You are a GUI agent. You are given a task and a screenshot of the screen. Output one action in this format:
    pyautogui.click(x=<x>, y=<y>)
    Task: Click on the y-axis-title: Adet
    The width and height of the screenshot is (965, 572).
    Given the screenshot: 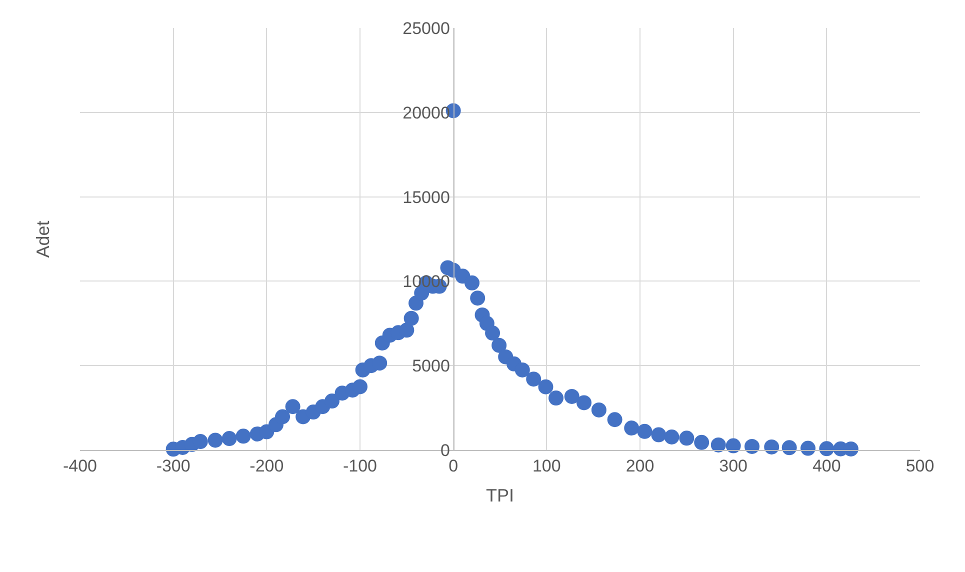 What is the action you would take?
    pyautogui.click(x=42, y=239)
    